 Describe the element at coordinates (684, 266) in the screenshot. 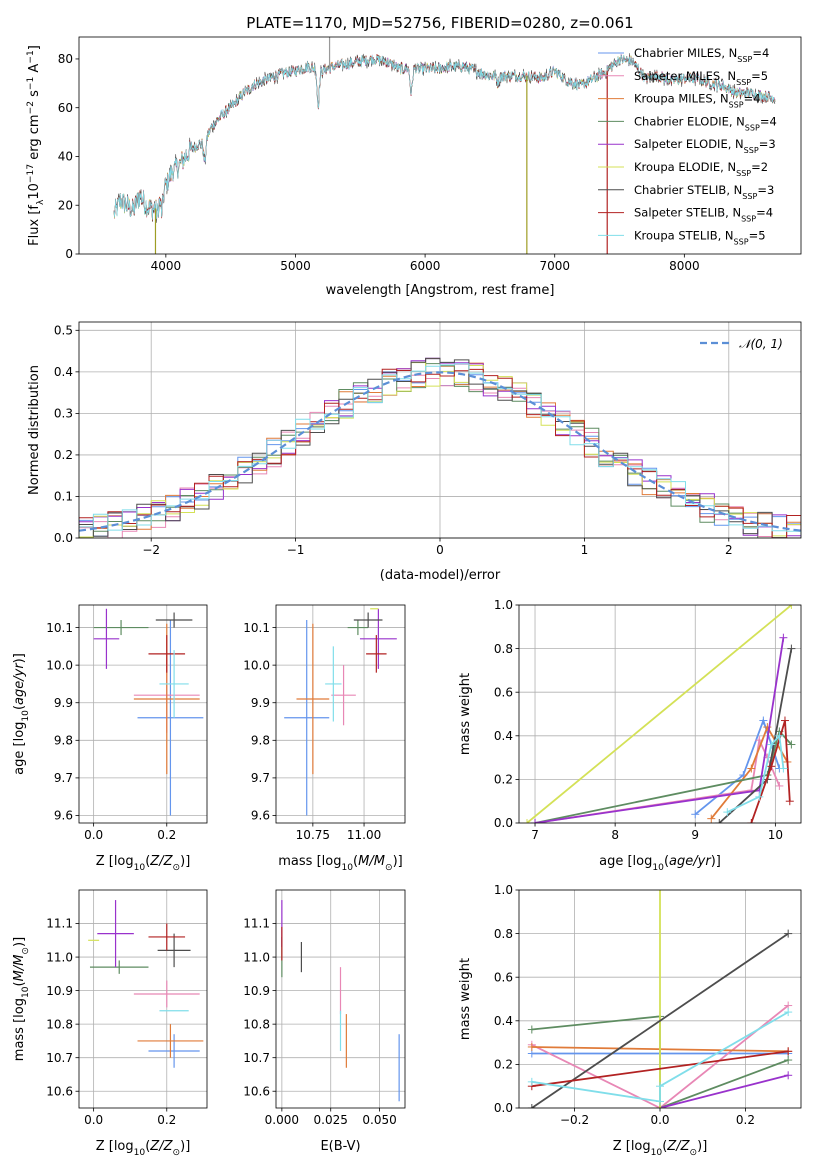

I see `x-tick-label: 8000` at that location.